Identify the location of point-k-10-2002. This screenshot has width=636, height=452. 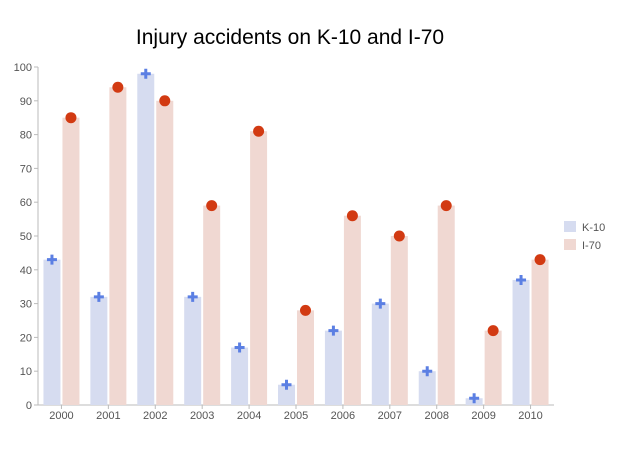
(145, 73).